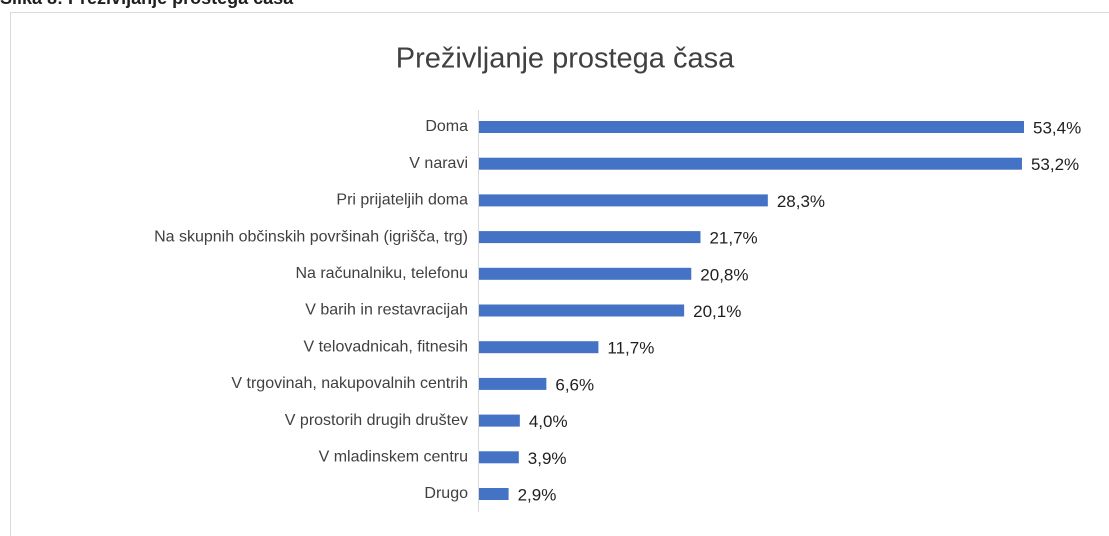  Describe the element at coordinates (146, 4) in the screenshot. I see `figure-caption: Slika 8: Preživljanje prostega časa` at that location.